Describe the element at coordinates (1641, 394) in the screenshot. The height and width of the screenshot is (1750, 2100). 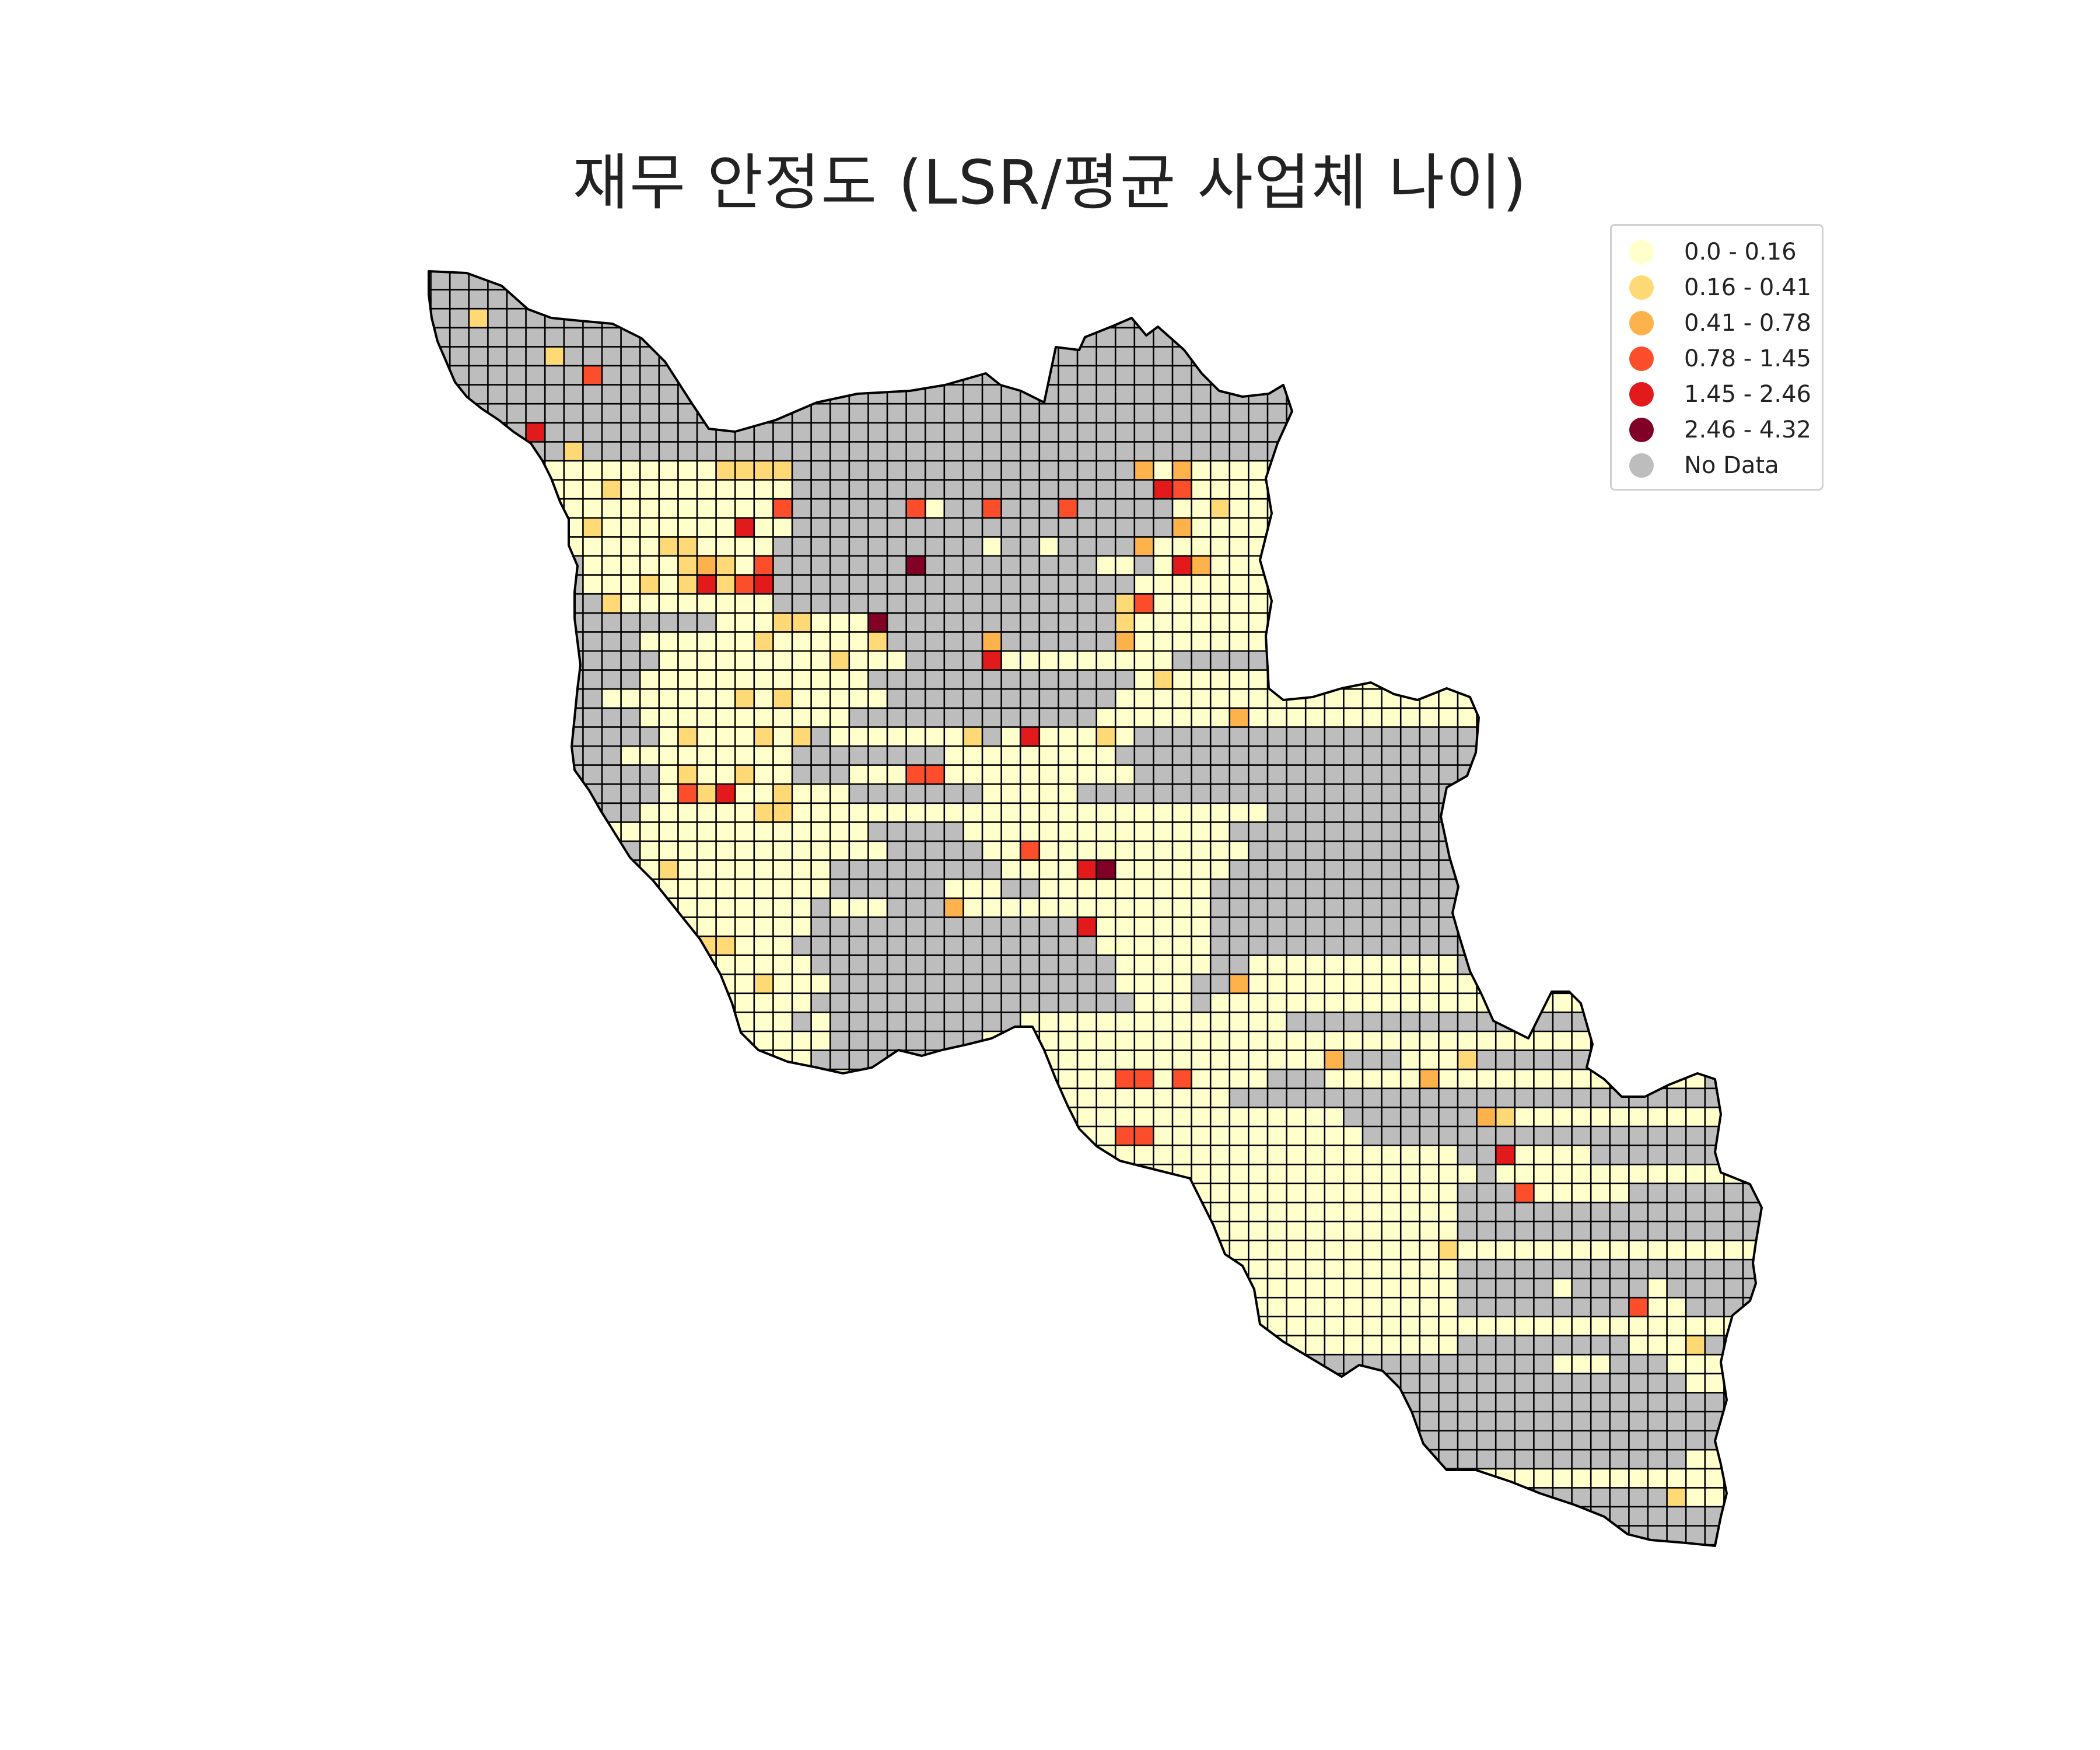
I see `legend-swatch` at that location.